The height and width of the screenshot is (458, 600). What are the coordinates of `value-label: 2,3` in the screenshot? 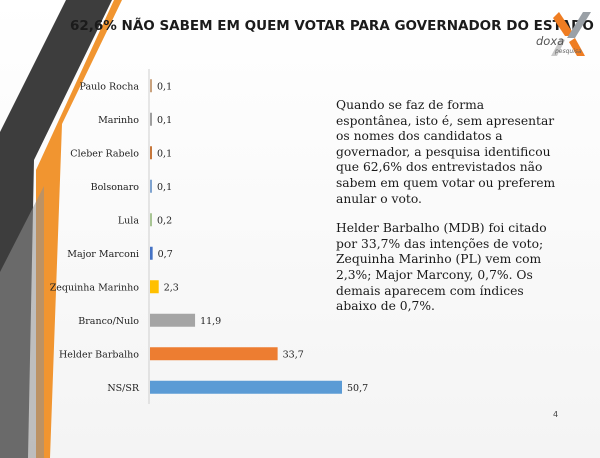 It's located at (171, 287).